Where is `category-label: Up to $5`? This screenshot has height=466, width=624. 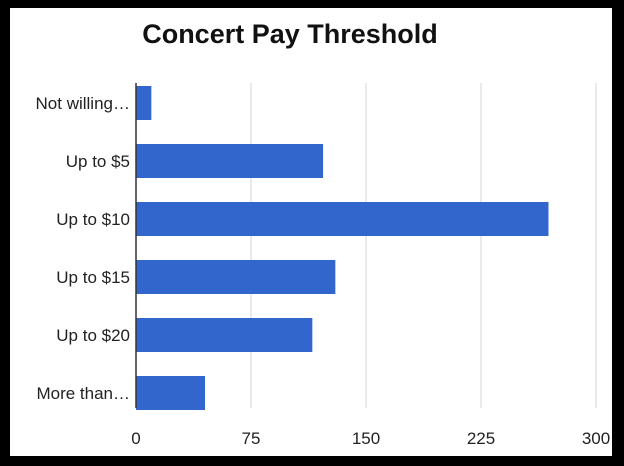 category-label: Up to $5 is located at coordinates (98, 161).